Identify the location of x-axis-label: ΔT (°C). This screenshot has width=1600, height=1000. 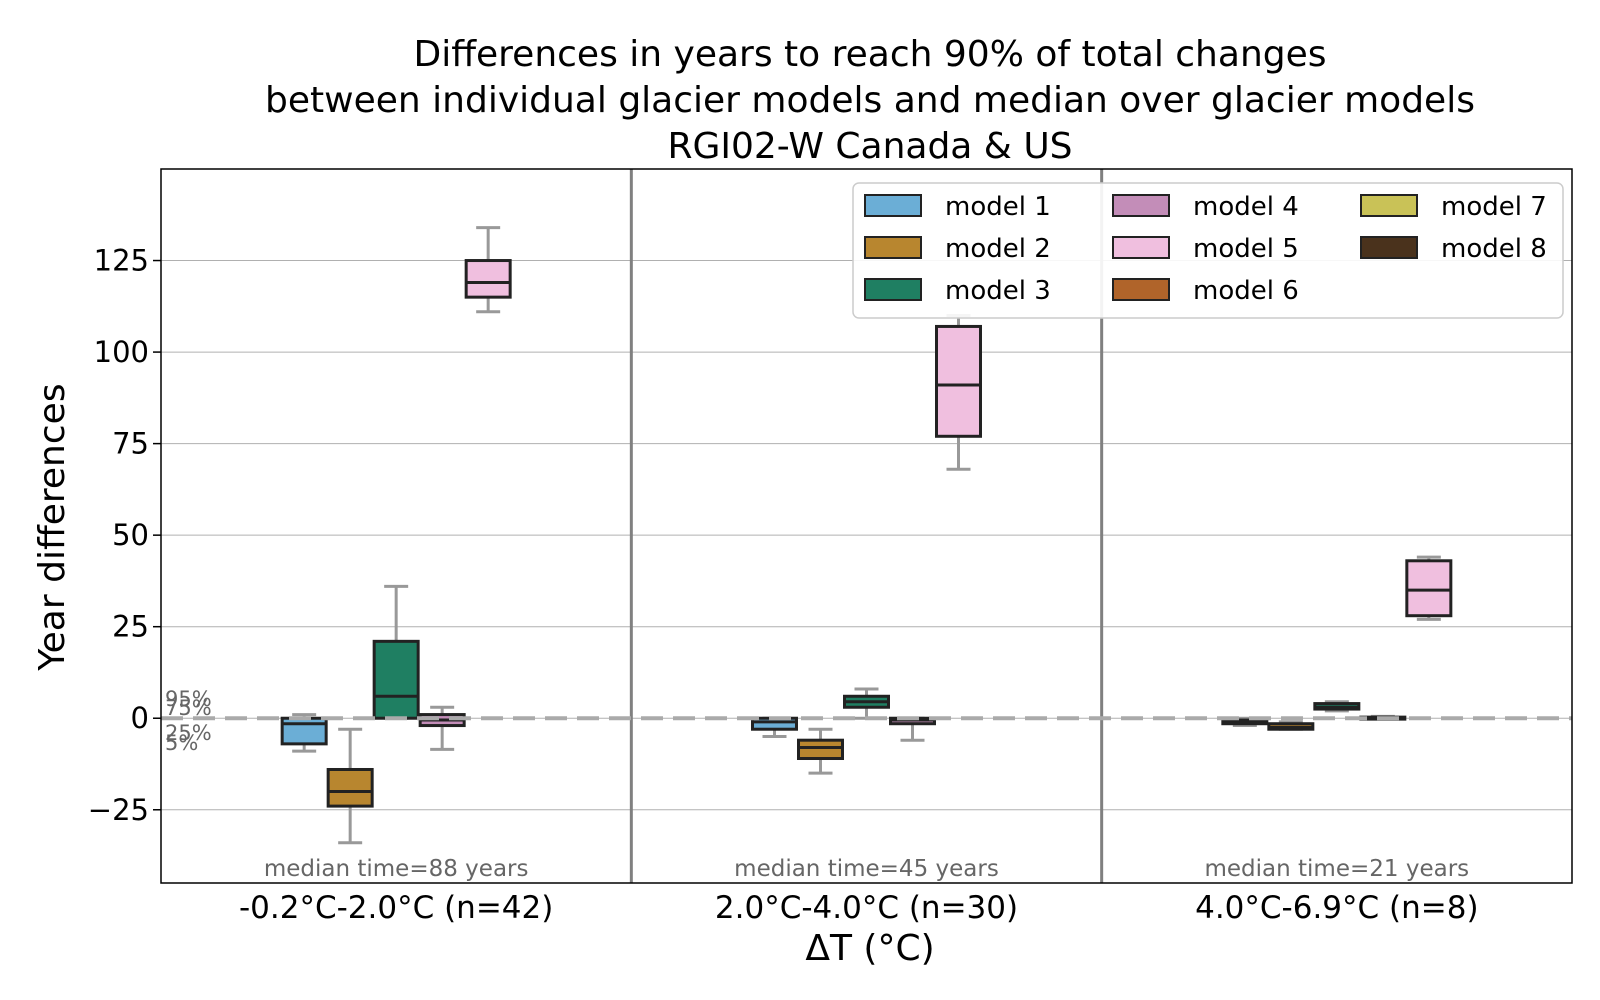
(869, 948).